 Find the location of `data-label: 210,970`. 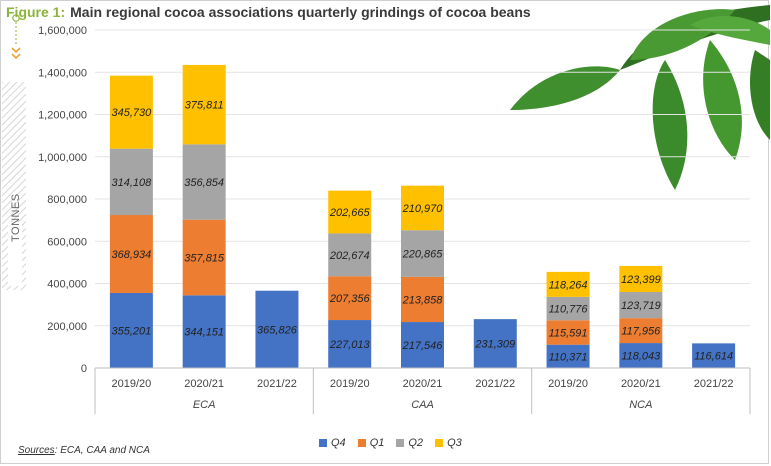

data-label: 210,970 is located at coordinates (423, 209).